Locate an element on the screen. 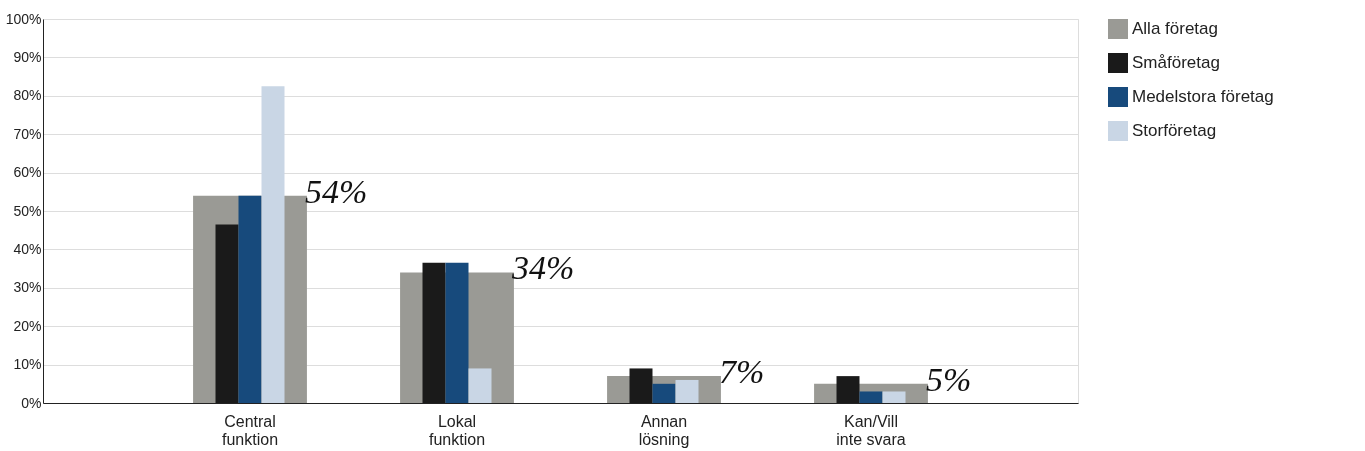 This screenshot has width=1365, height=451. y-tick-label: 50% is located at coordinates (27, 210).